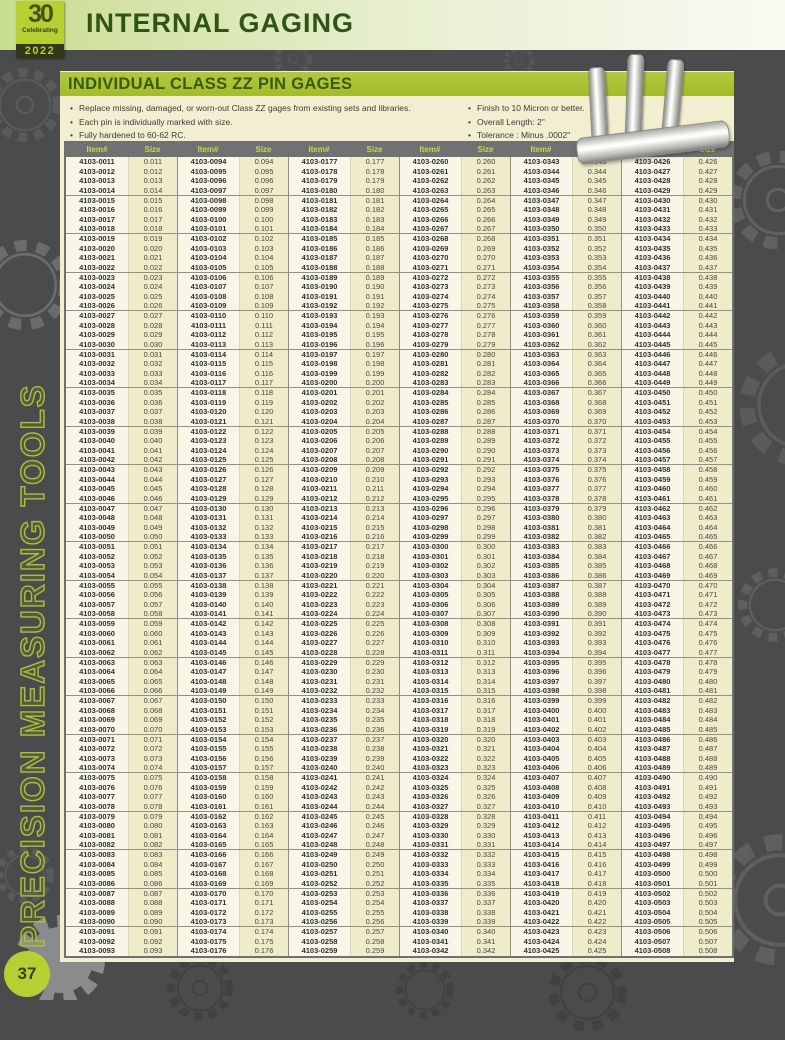 Image resolution: width=785 pixels, height=1040 pixels. What do you see at coordinates (596, 883) in the screenshot?
I see `size-cell: 0.418` at bounding box center [596, 883].